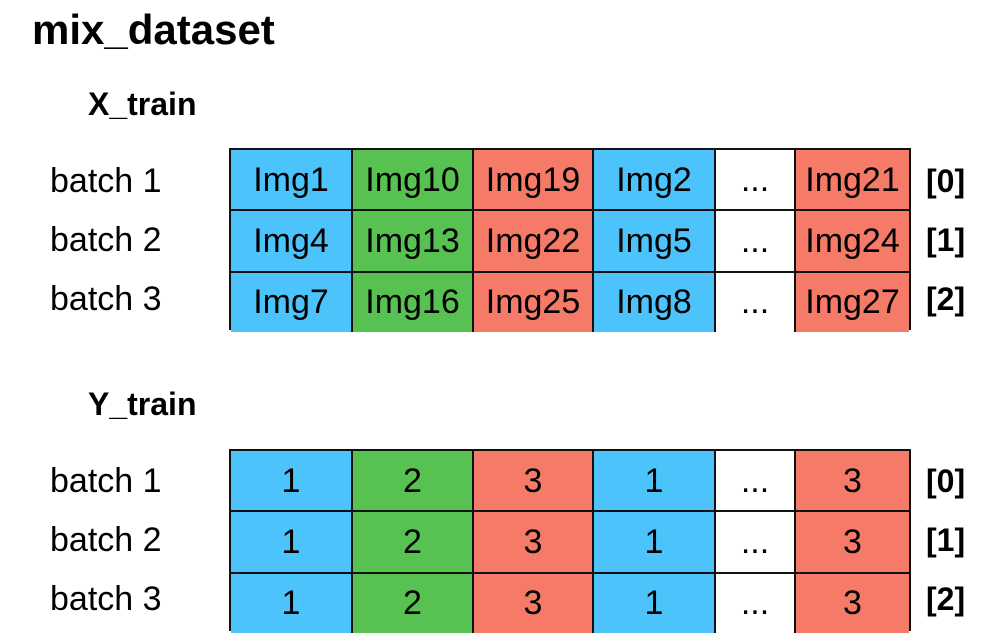 This screenshot has width=991, height=633. Describe the element at coordinates (653, 180) in the screenshot. I see `x-train-cell: Img2` at that location.